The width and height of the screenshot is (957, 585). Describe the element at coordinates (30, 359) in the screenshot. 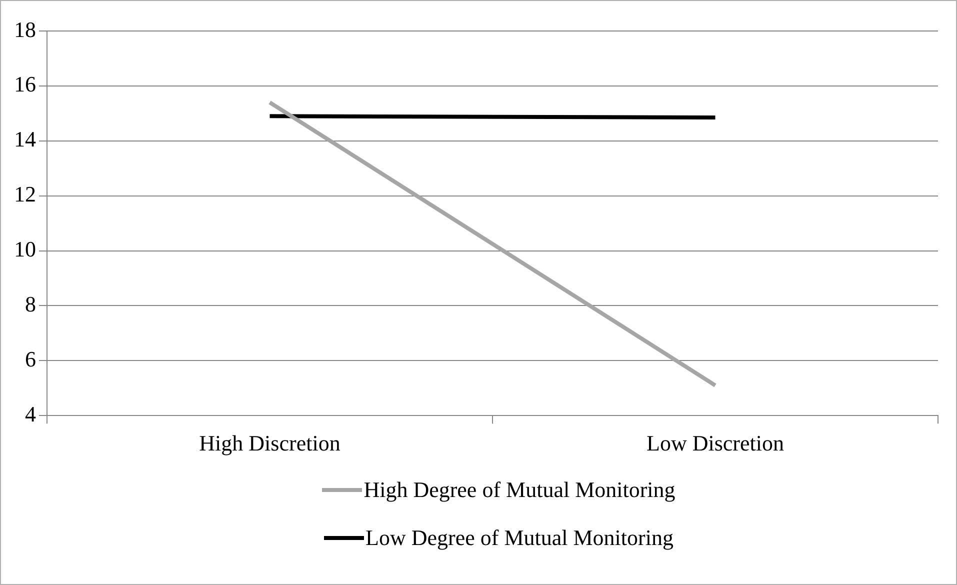

I see `y-tick-label: 6` at that location.